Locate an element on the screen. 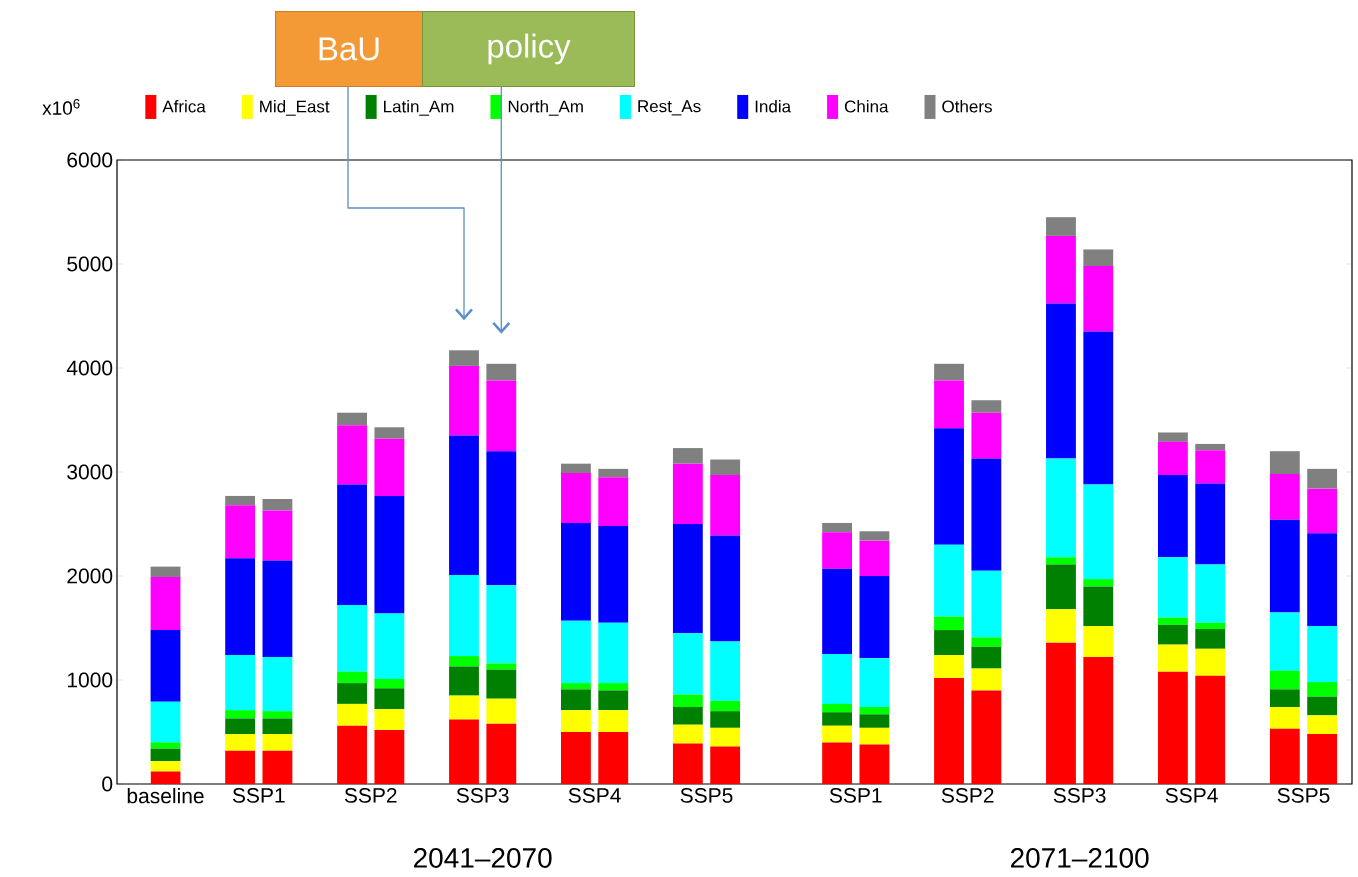 This screenshot has height=877, width=1358. legend-label: North_Am is located at coordinates (545, 108).